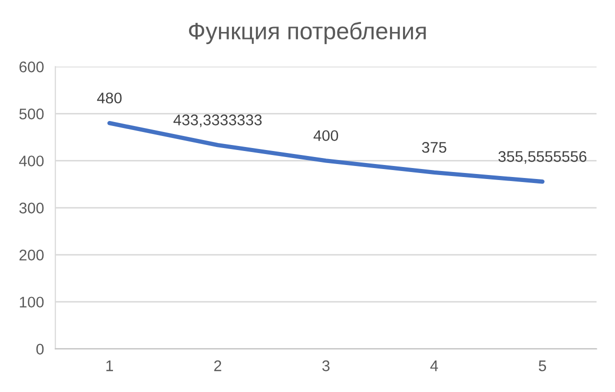  I want to click on x-tick-label: 1, so click(109, 366).